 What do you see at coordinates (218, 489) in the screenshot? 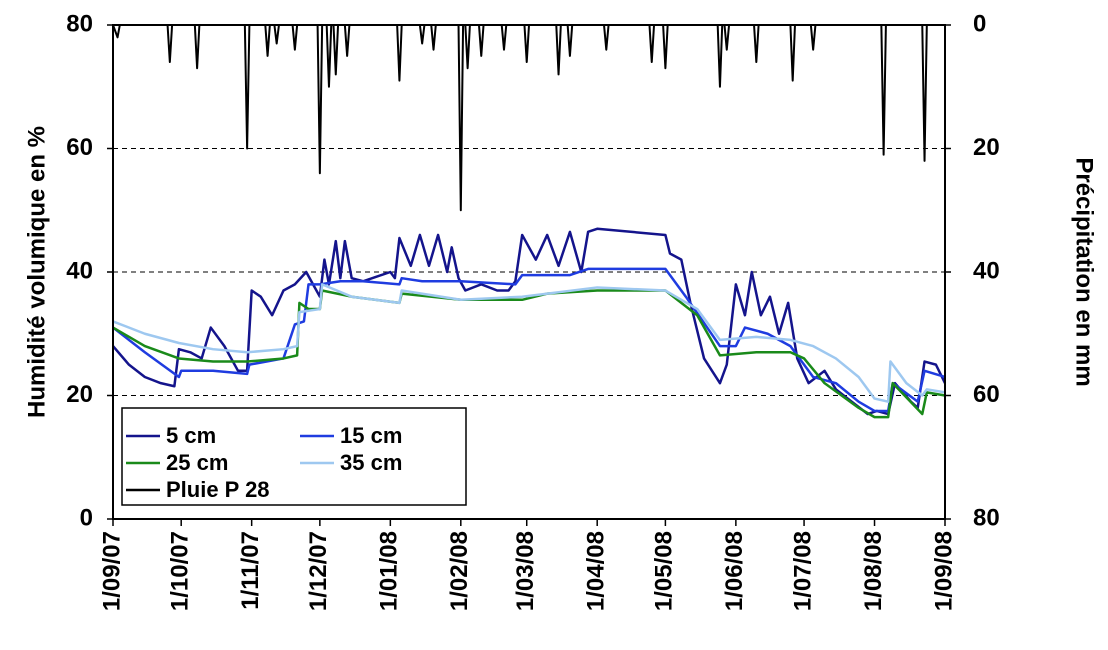
I see `legend-label: Pluie P 28` at bounding box center [218, 489].